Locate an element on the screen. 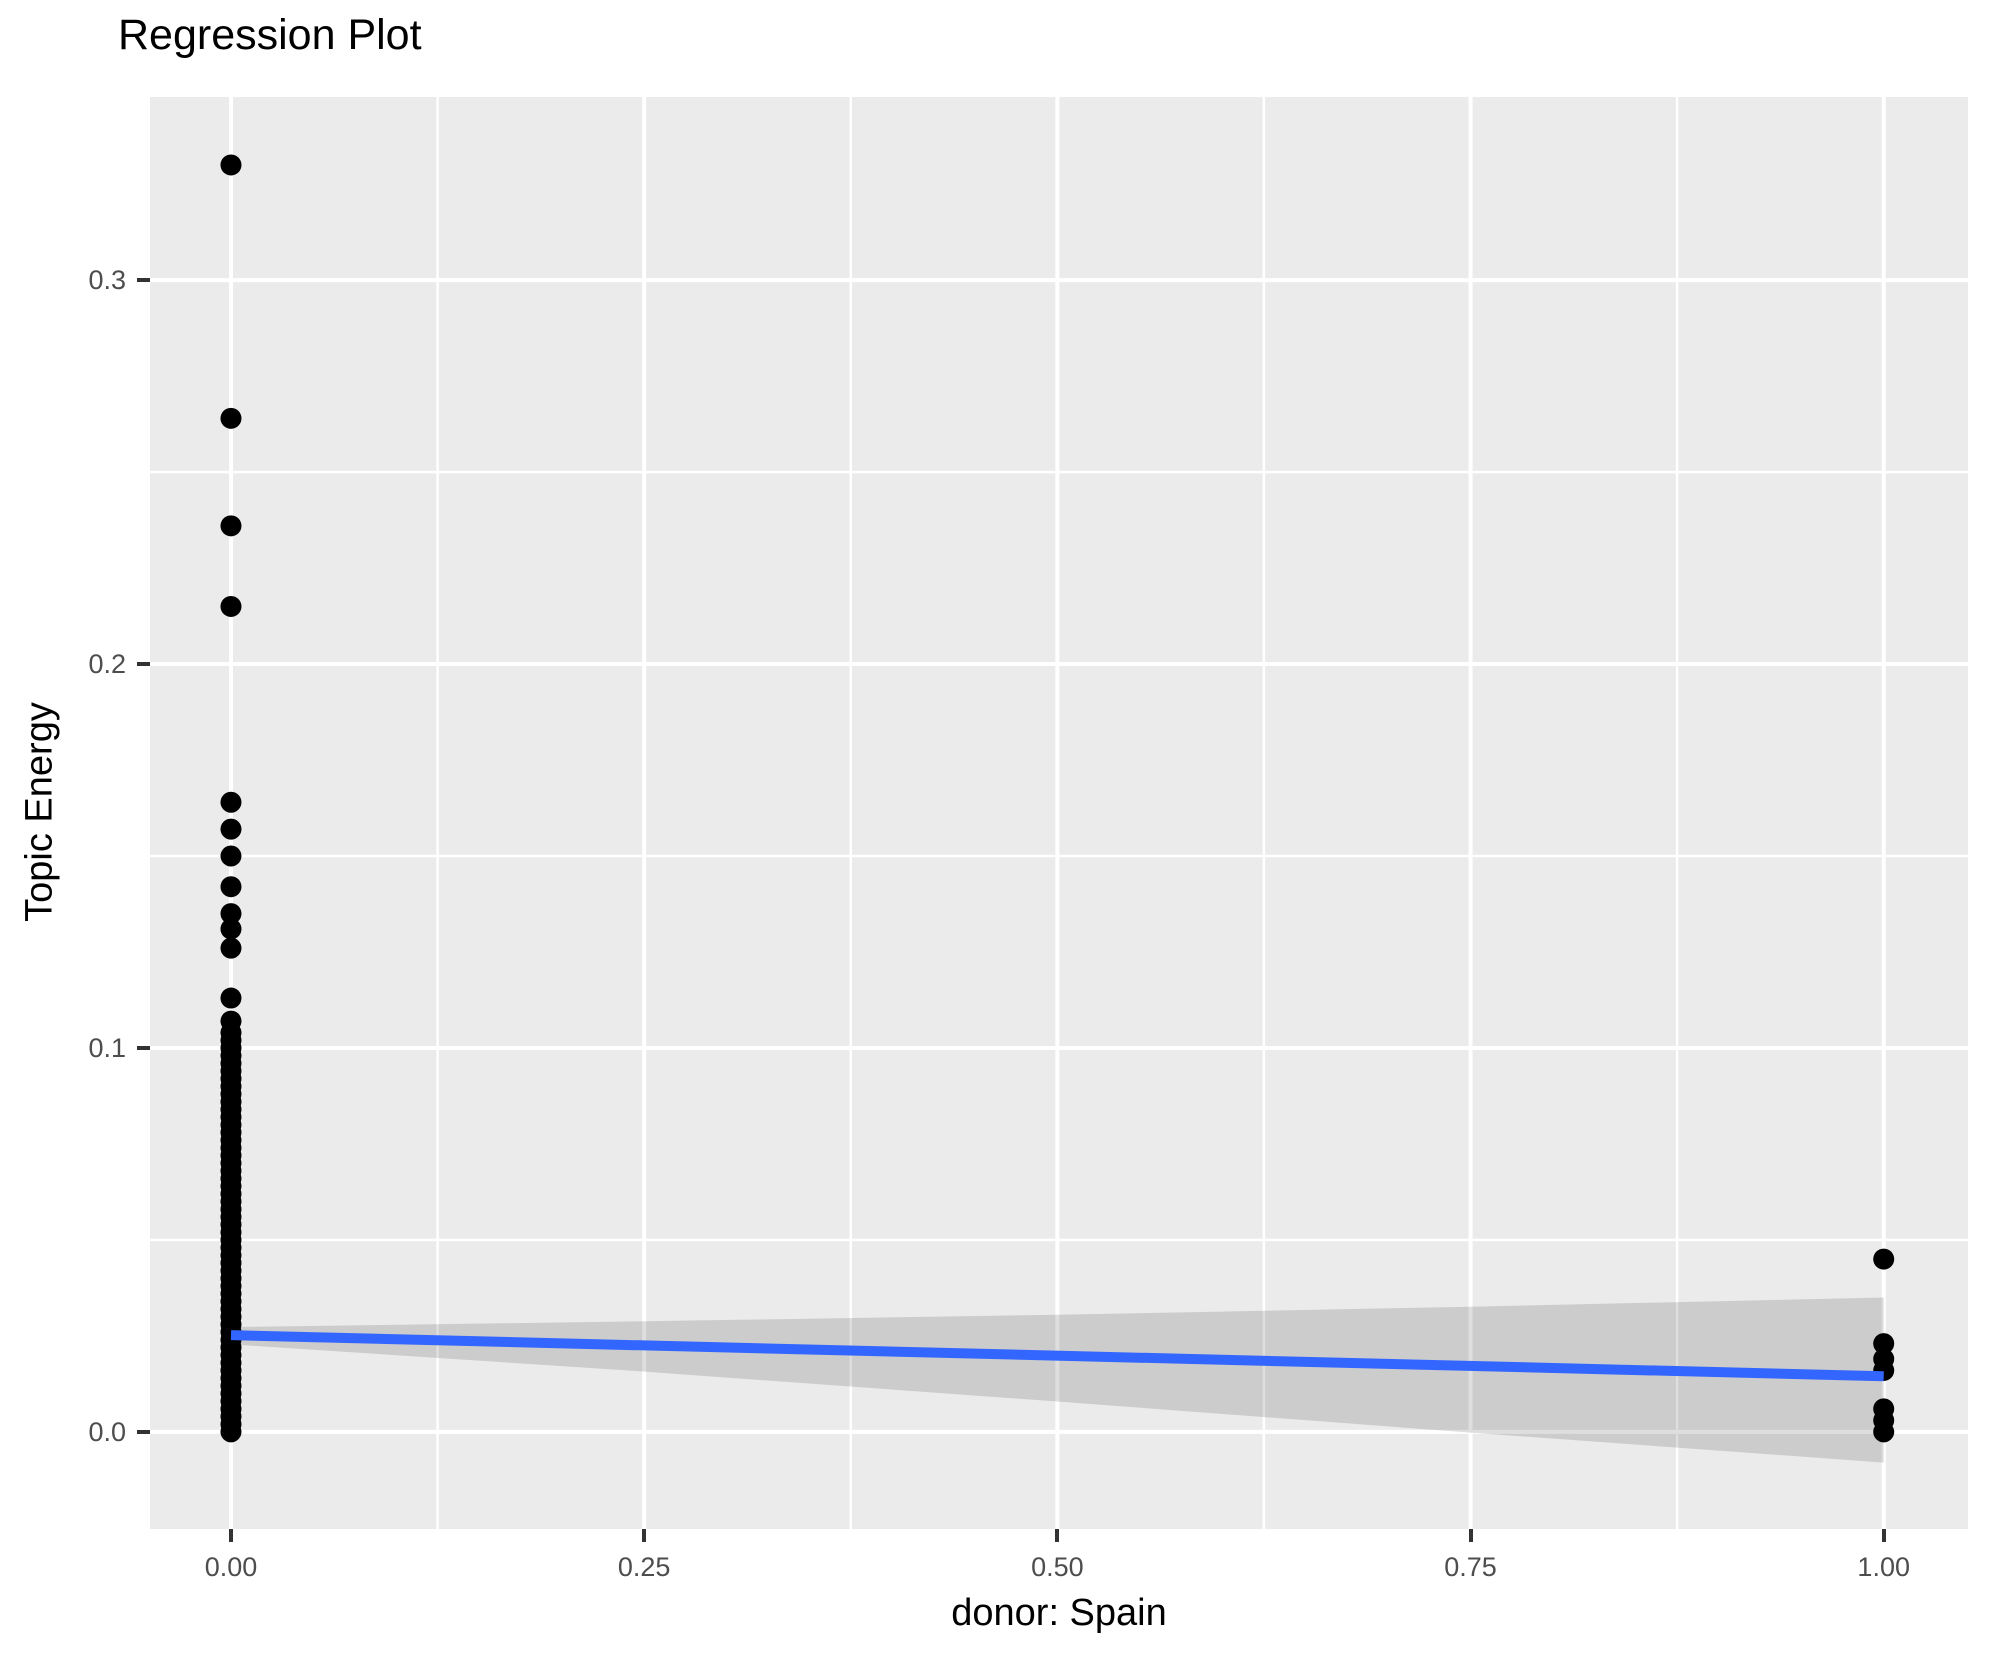 The image size is (1990, 1665). y-tick-label: 0.1 is located at coordinates (107, 1047).